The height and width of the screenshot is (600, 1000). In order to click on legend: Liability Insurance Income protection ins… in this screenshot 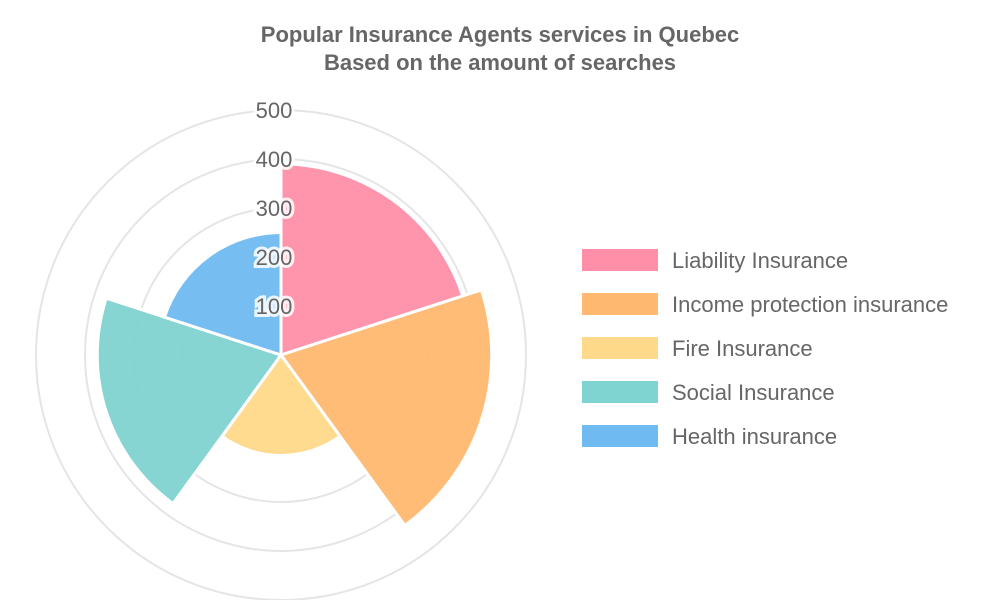, I will do `click(765, 348)`.